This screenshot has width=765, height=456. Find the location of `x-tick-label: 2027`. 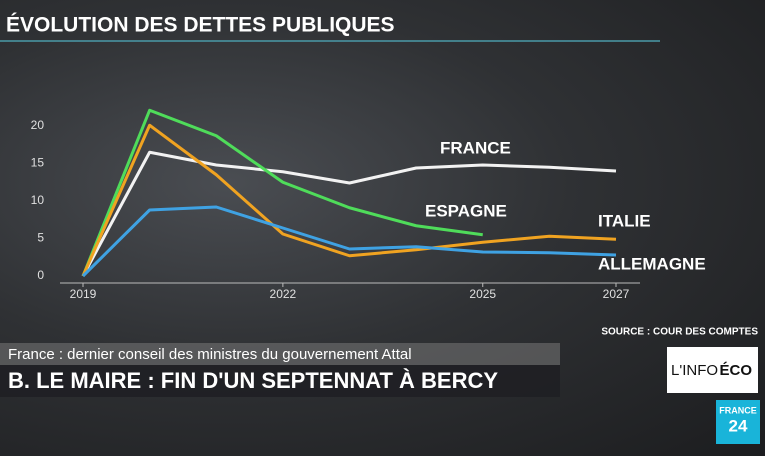

x-tick-label: 2027 is located at coordinates (616, 294).